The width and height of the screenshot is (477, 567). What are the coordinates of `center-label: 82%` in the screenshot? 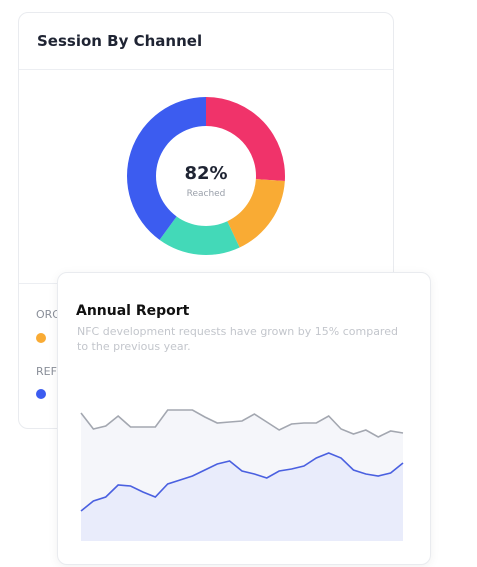 It's located at (205, 173).